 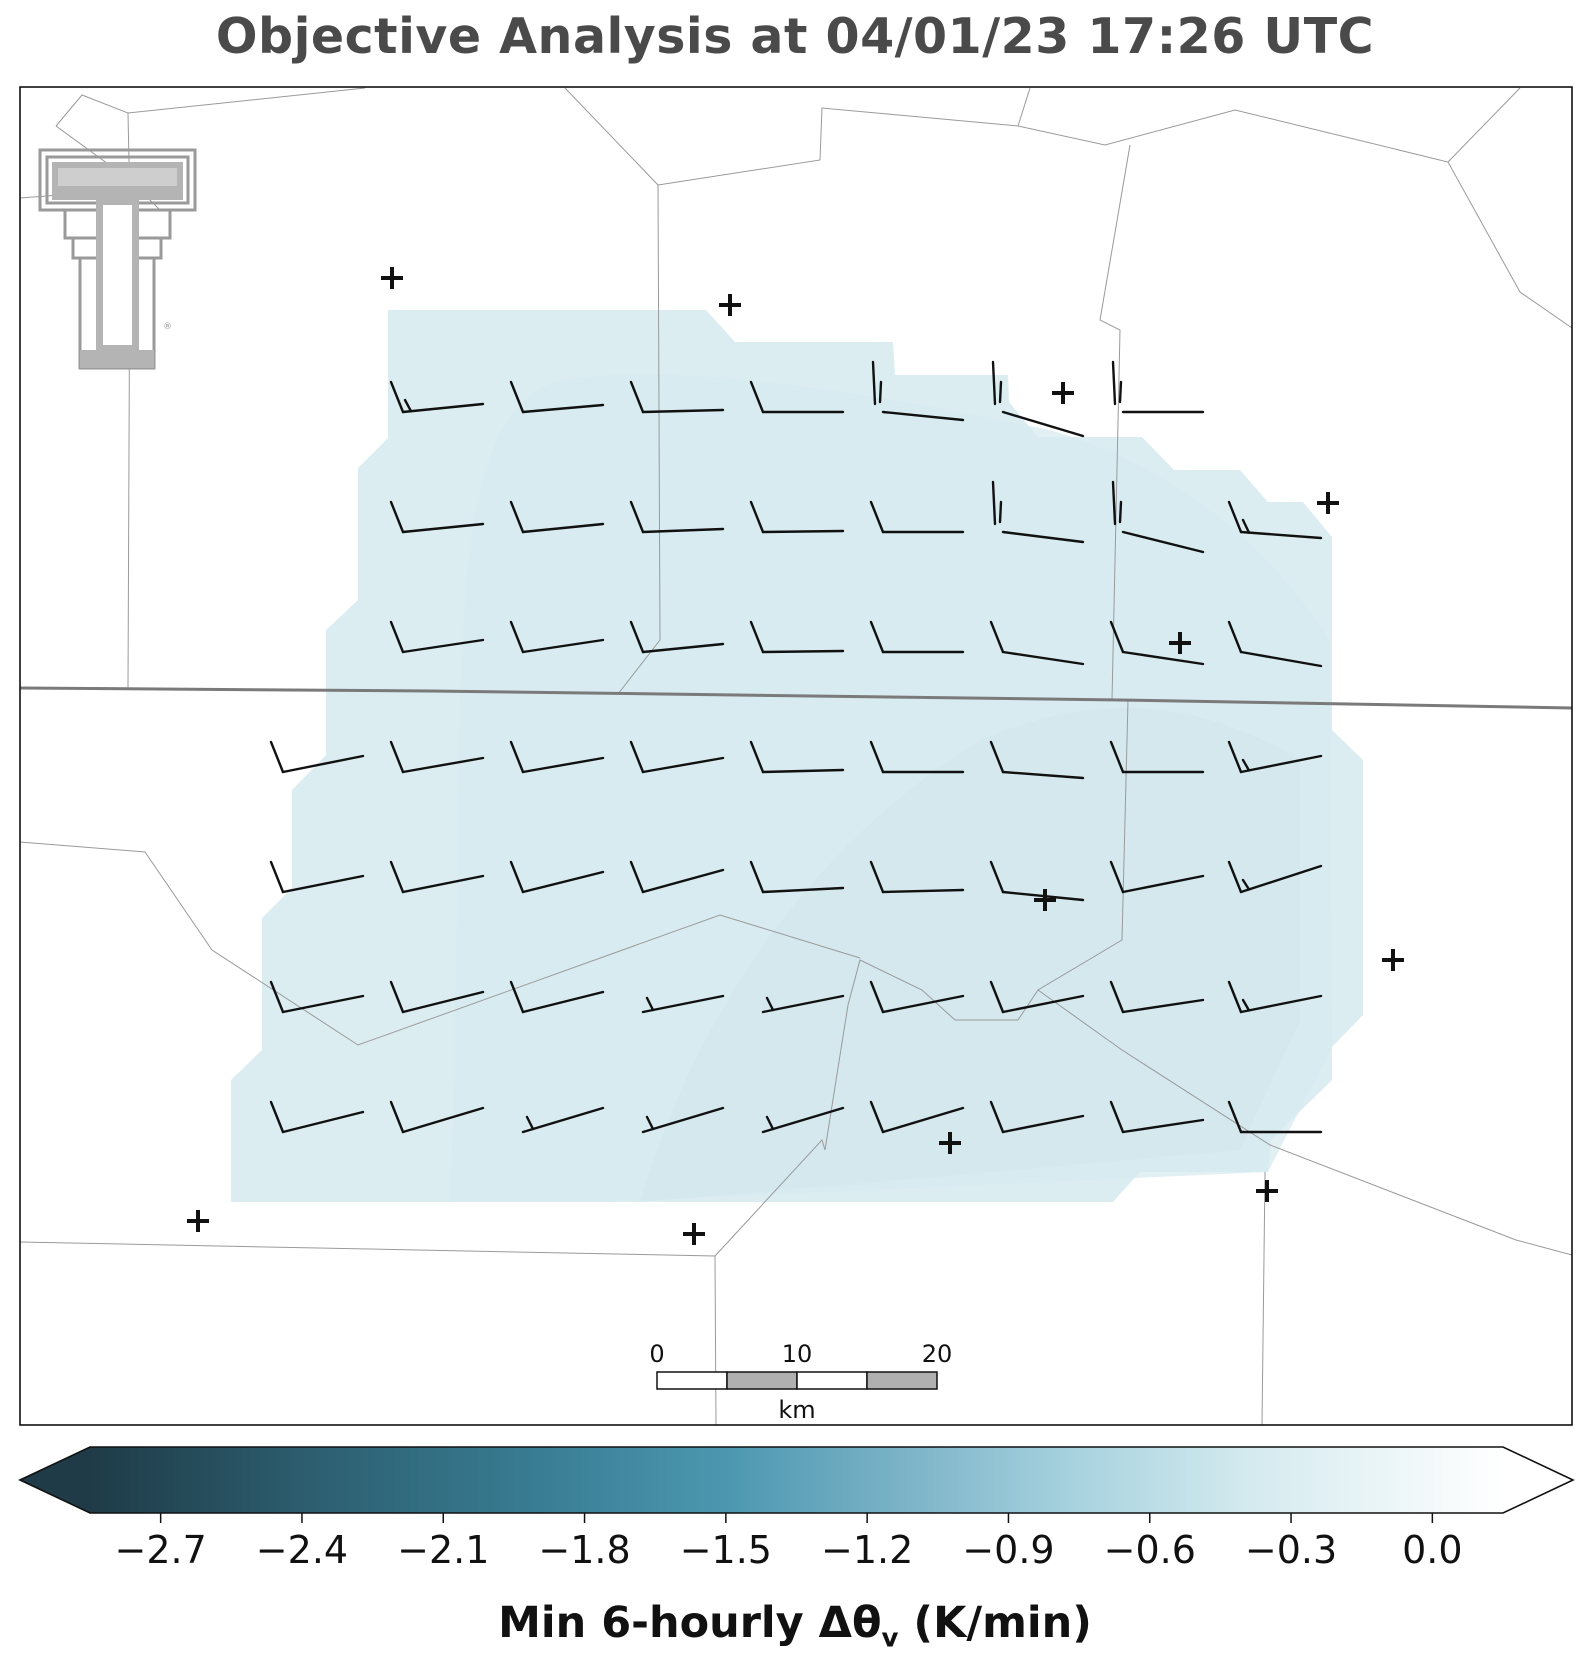 I want to click on colorbar-tick-label: −2.1, so click(x=443, y=1550).